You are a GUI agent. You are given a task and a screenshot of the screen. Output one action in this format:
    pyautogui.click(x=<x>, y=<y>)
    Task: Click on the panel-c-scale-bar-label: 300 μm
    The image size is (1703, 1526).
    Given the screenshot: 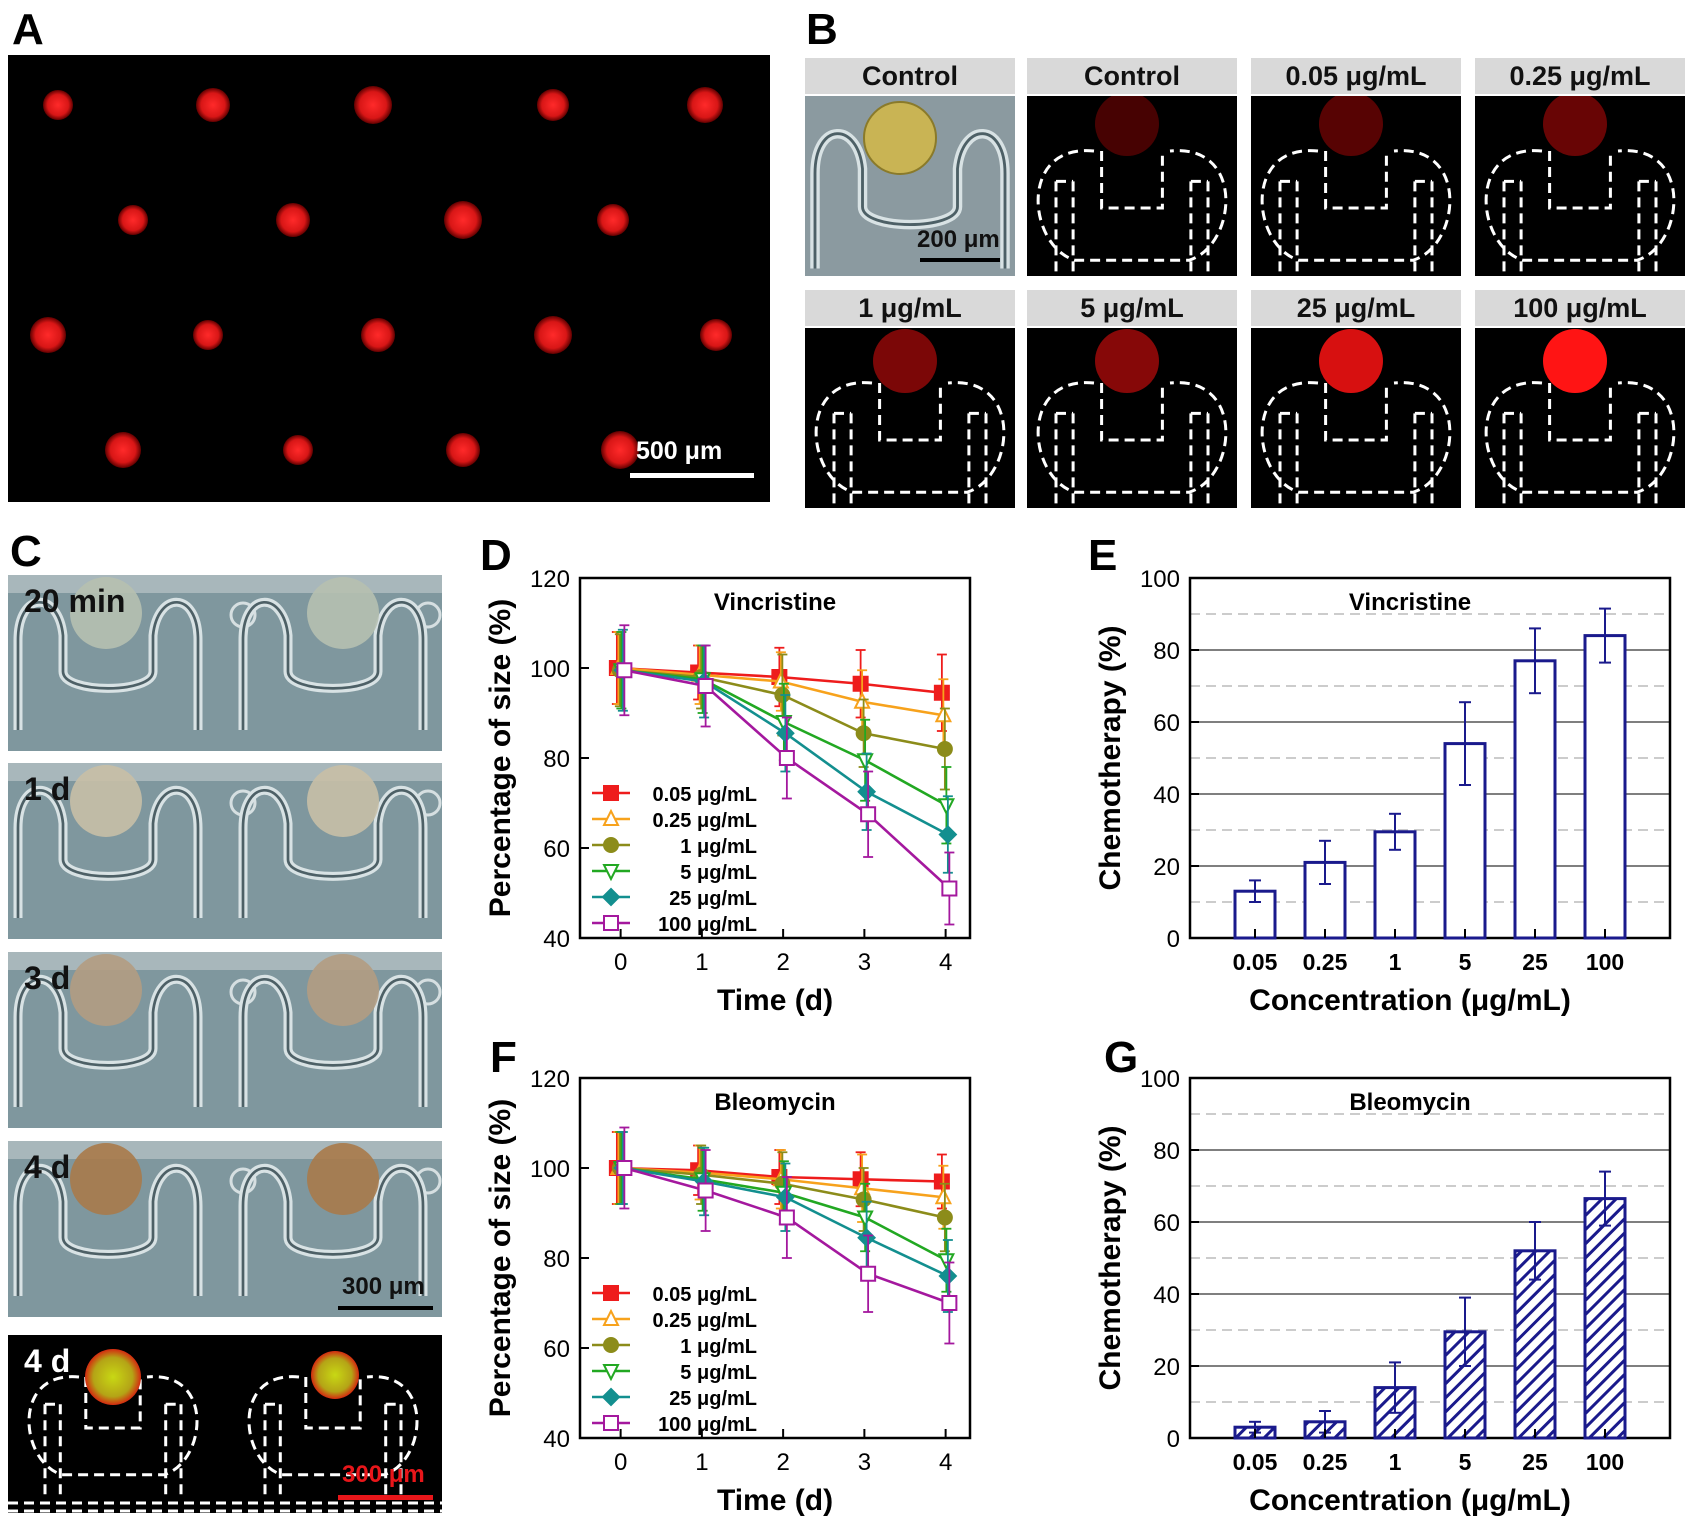 What is the action you would take?
    pyautogui.click(x=383, y=1474)
    